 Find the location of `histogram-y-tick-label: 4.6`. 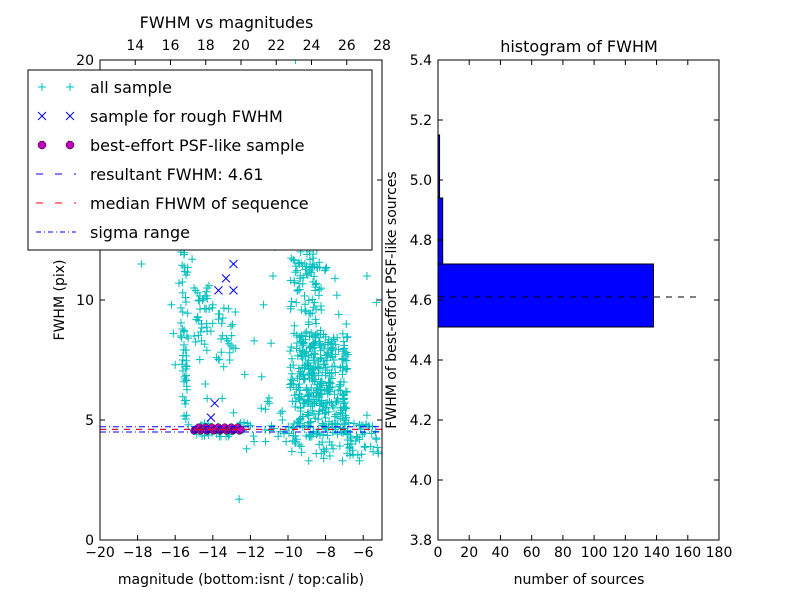

histogram-y-tick-label: 4.6 is located at coordinates (421, 301).